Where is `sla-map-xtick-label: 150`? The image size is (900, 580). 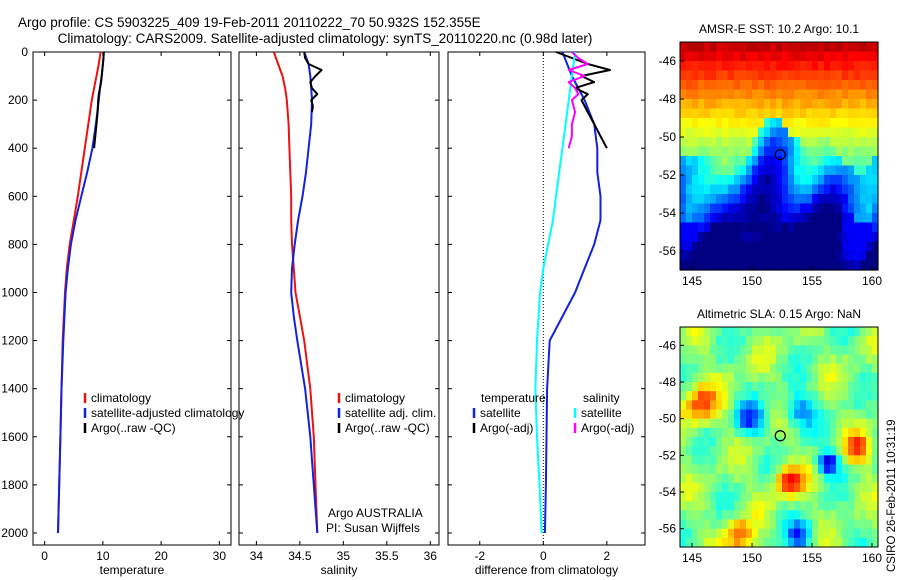
sla-map-xtick-label: 150 is located at coordinates (752, 558).